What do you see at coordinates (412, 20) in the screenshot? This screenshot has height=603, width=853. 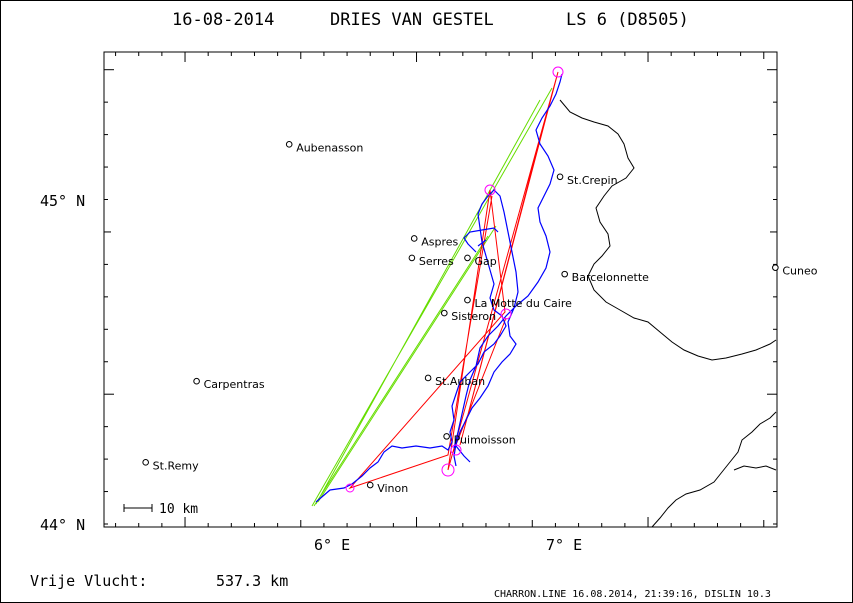 I see `pilot-name: DRIES VAN GESTEL` at bounding box center [412, 20].